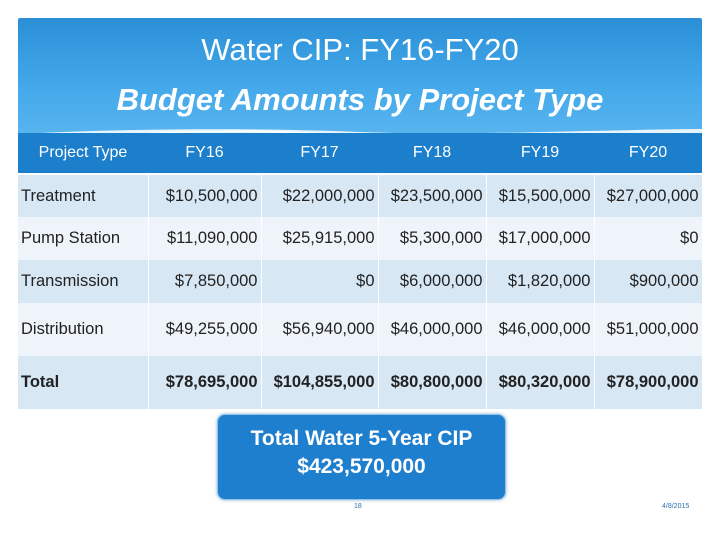 This screenshot has height=540, width=720. What do you see at coordinates (432, 281) in the screenshot?
I see `cell-value: $6,000,000` at bounding box center [432, 281].